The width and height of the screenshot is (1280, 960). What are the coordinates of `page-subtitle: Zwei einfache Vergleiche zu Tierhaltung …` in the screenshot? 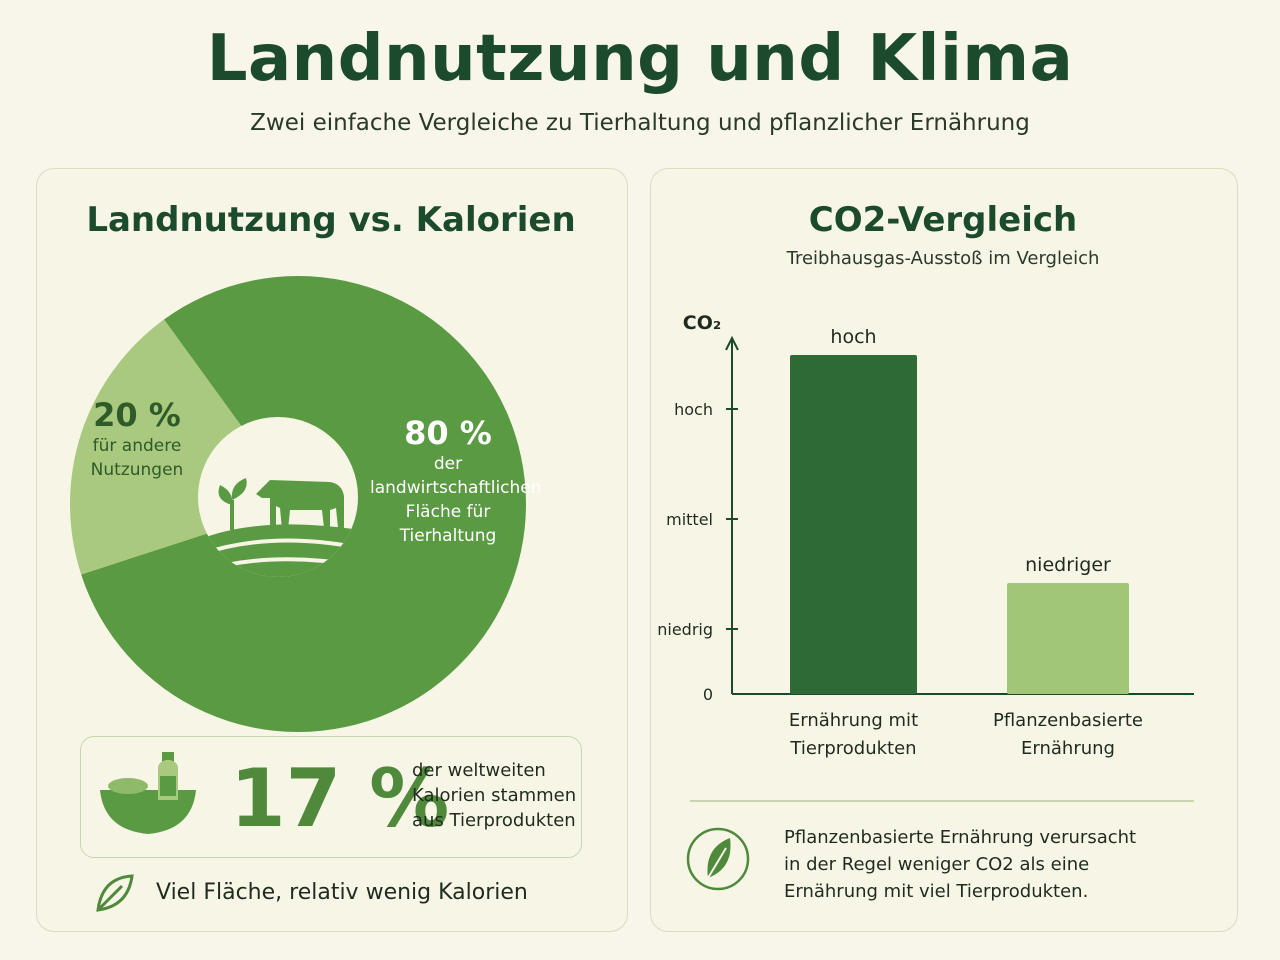 It's located at (640, 123).